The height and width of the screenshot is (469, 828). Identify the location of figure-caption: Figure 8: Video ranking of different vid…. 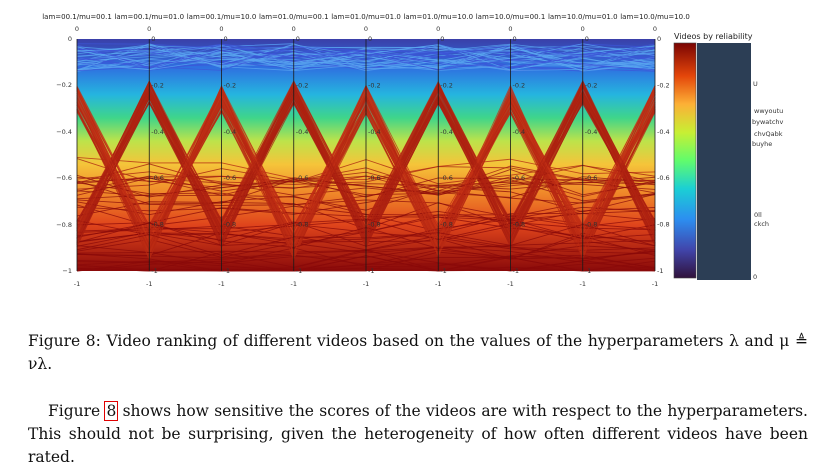
(418, 353).